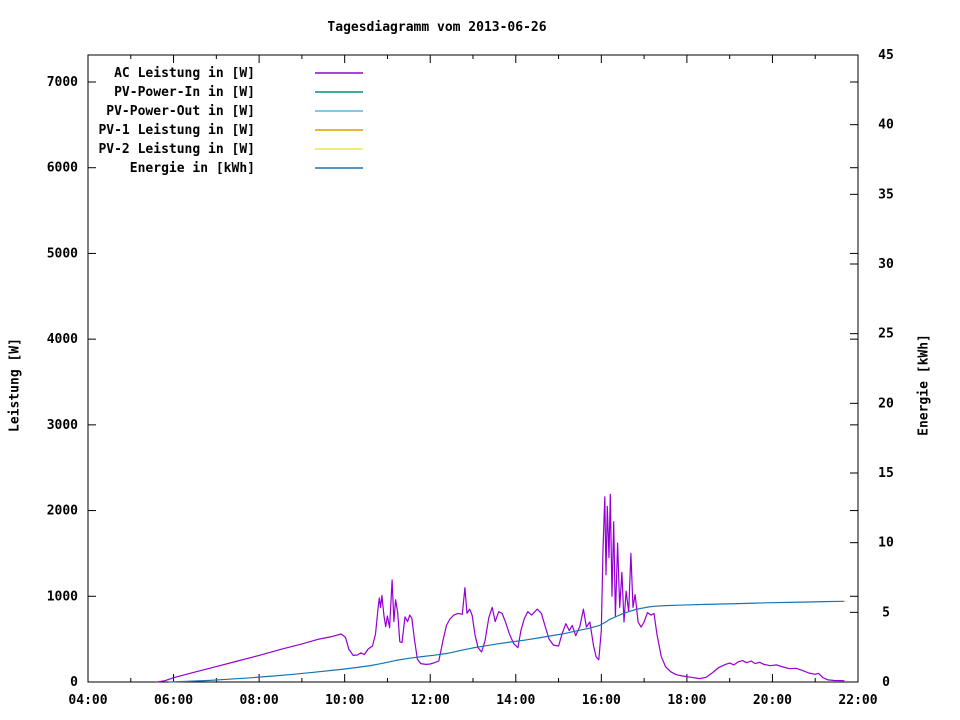 Image resolution: width=960 pixels, height=720 pixels. What do you see at coordinates (601, 700) in the screenshot?
I see `x-tick-label: 16:00` at bounding box center [601, 700].